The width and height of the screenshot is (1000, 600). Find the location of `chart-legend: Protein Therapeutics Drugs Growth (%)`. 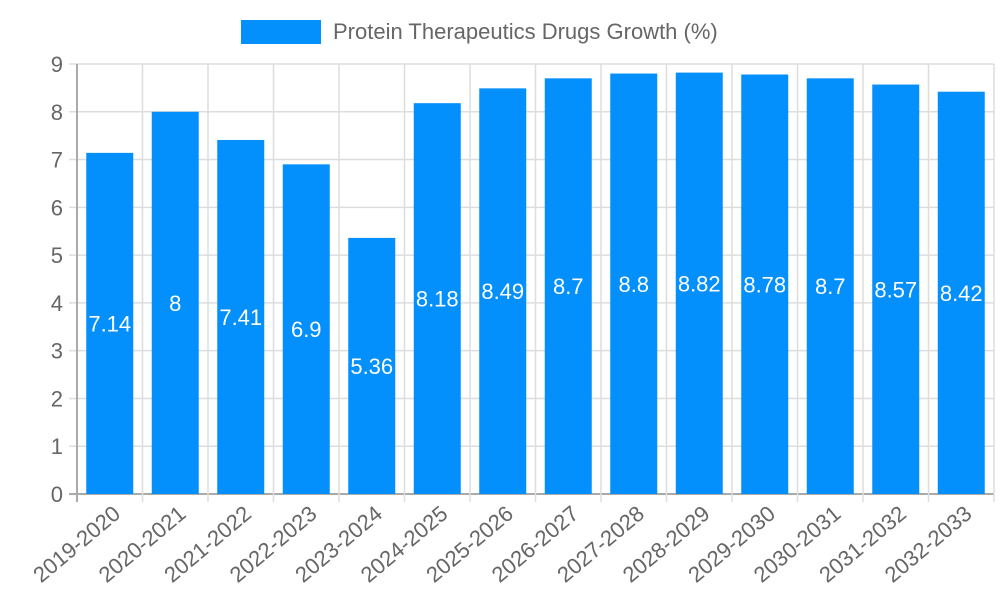

chart-legend: Protein Therapeutics Drugs Growth (%) is located at coordinates (479, 32).